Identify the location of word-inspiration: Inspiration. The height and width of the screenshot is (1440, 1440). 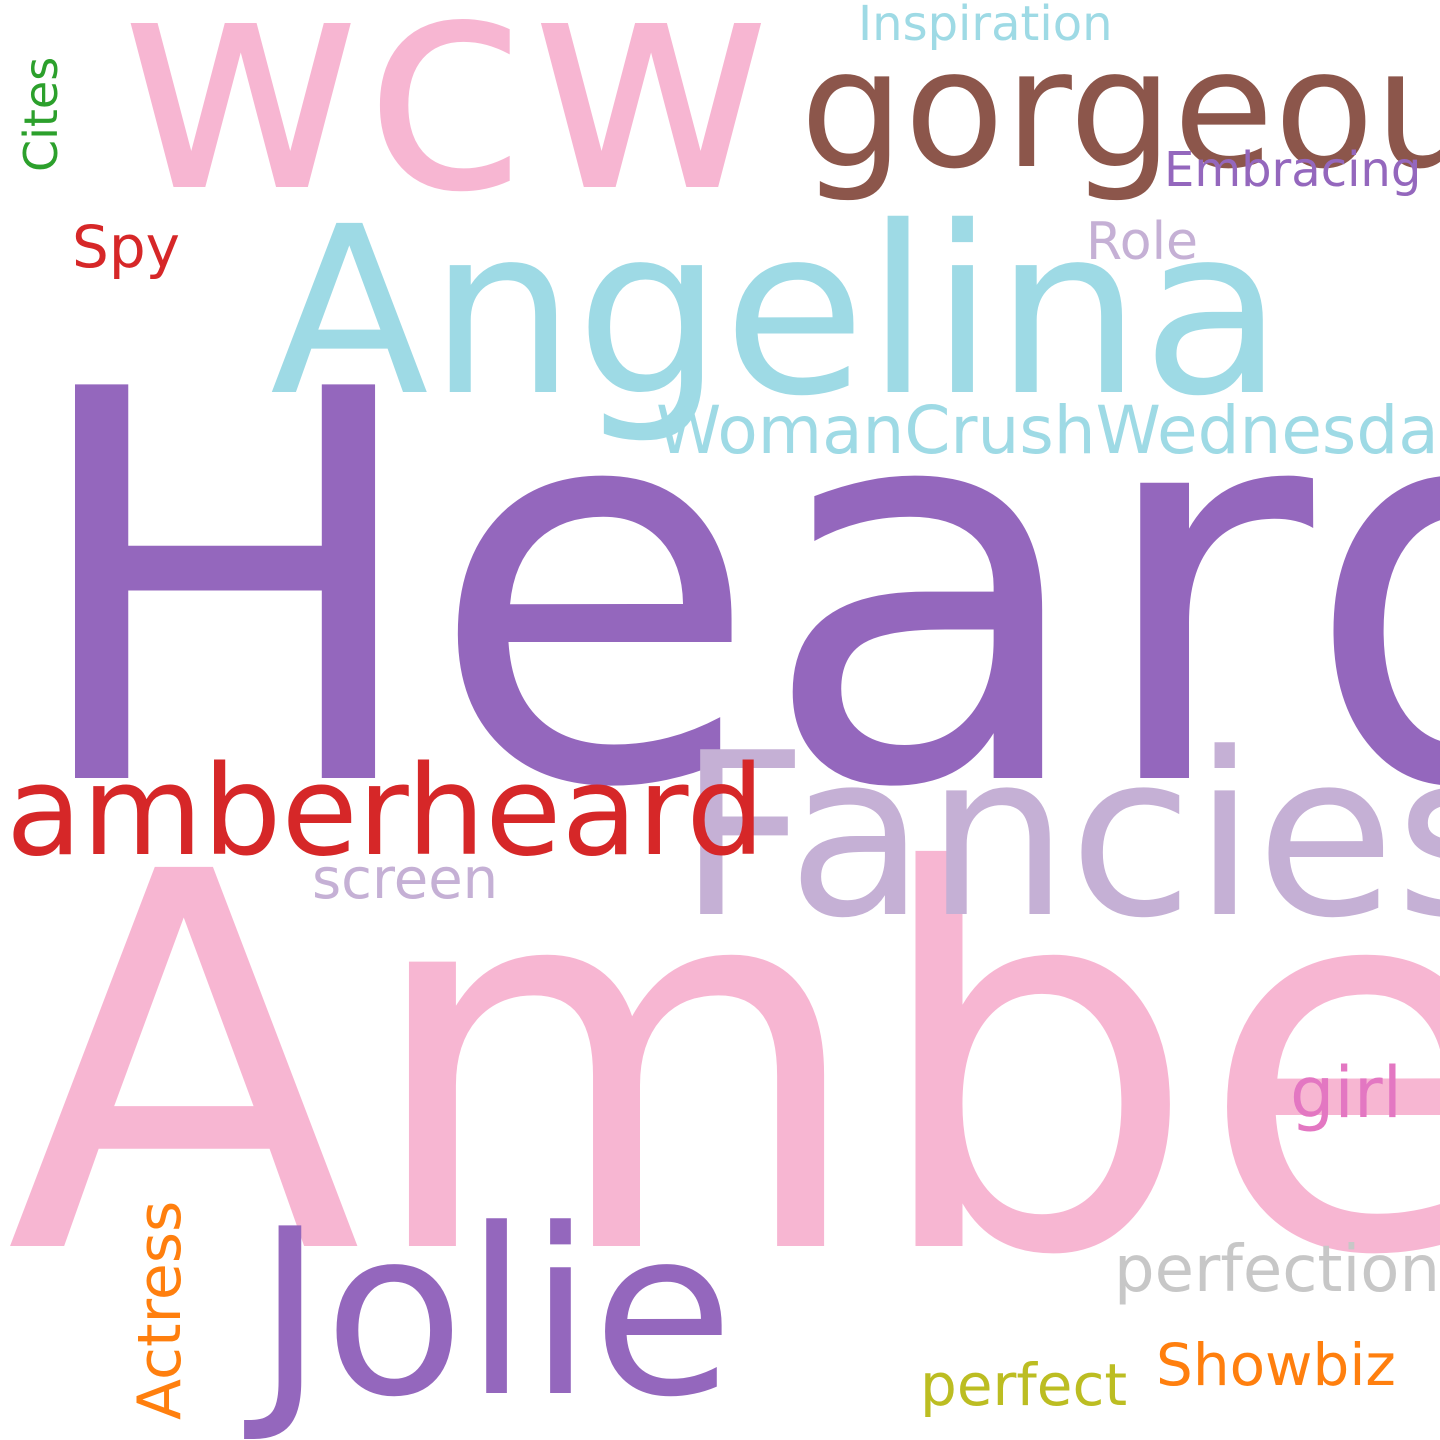
(985, 26).